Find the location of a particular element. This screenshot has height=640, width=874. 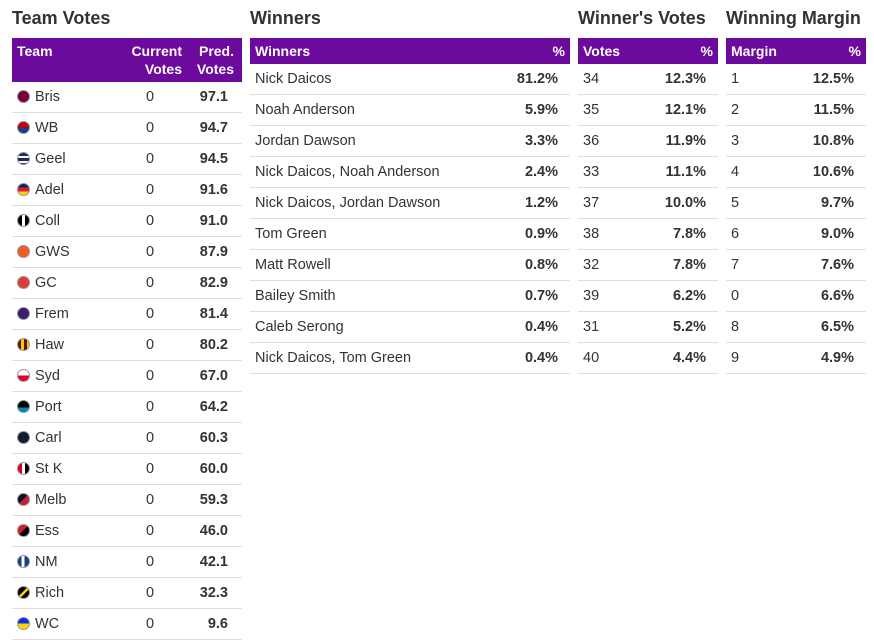

table-row: 1 12.5% is located at coordinates (796, 79).